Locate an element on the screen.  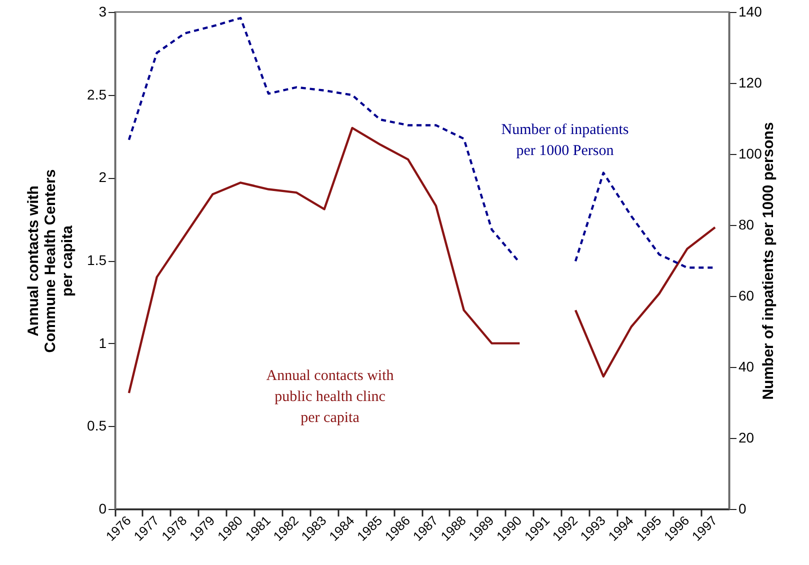
text: Annual contacts with public health clinc per capita is located at coordinates (330, 397).